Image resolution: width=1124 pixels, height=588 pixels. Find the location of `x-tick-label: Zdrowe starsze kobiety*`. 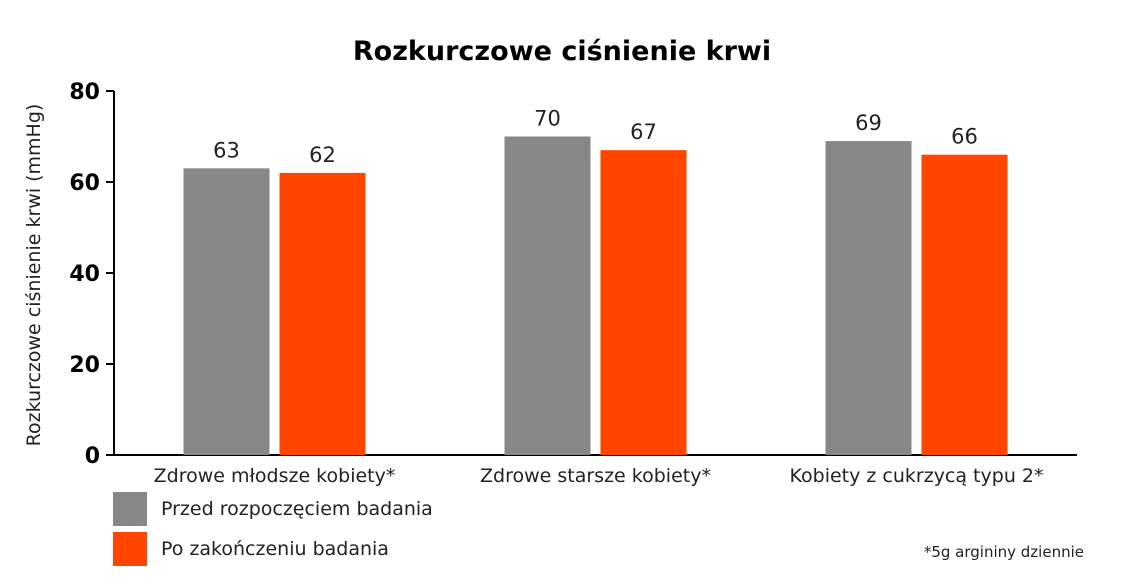

x-tick-label: Zdrowe starsze kobiety* is located at coordinates (595, 476).